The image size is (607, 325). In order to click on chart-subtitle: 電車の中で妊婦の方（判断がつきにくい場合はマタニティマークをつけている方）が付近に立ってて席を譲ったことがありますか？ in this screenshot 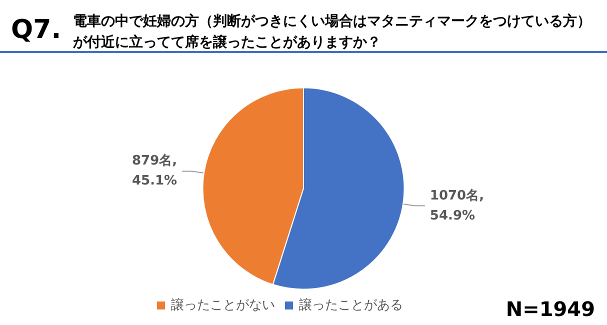, I will do `click(331, 31)`.